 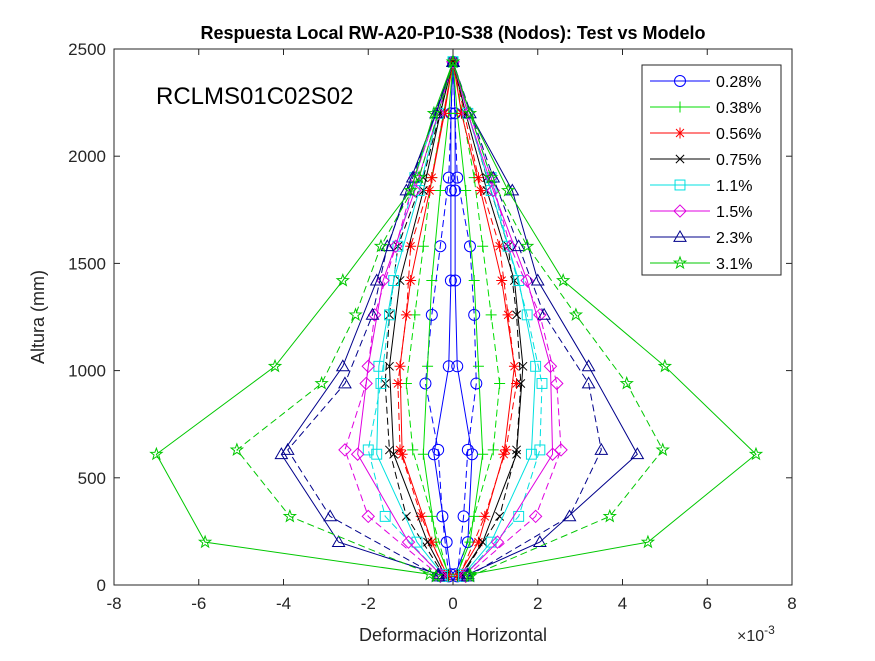 What do you see at coordinates (738, 160) in the screenshot?
I see `legend-label: 0.75%` at bounding box center [738, 160].